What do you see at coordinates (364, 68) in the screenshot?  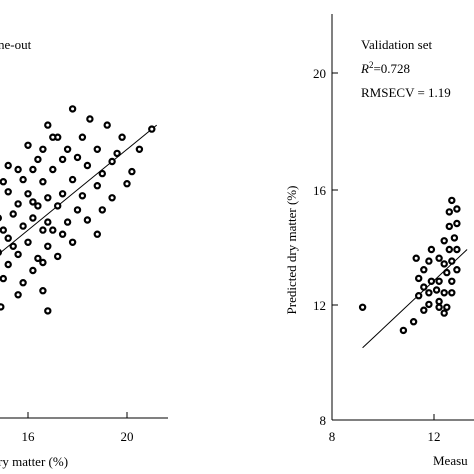 I see `r2-symbol: R` at bounding box center [364, 68].